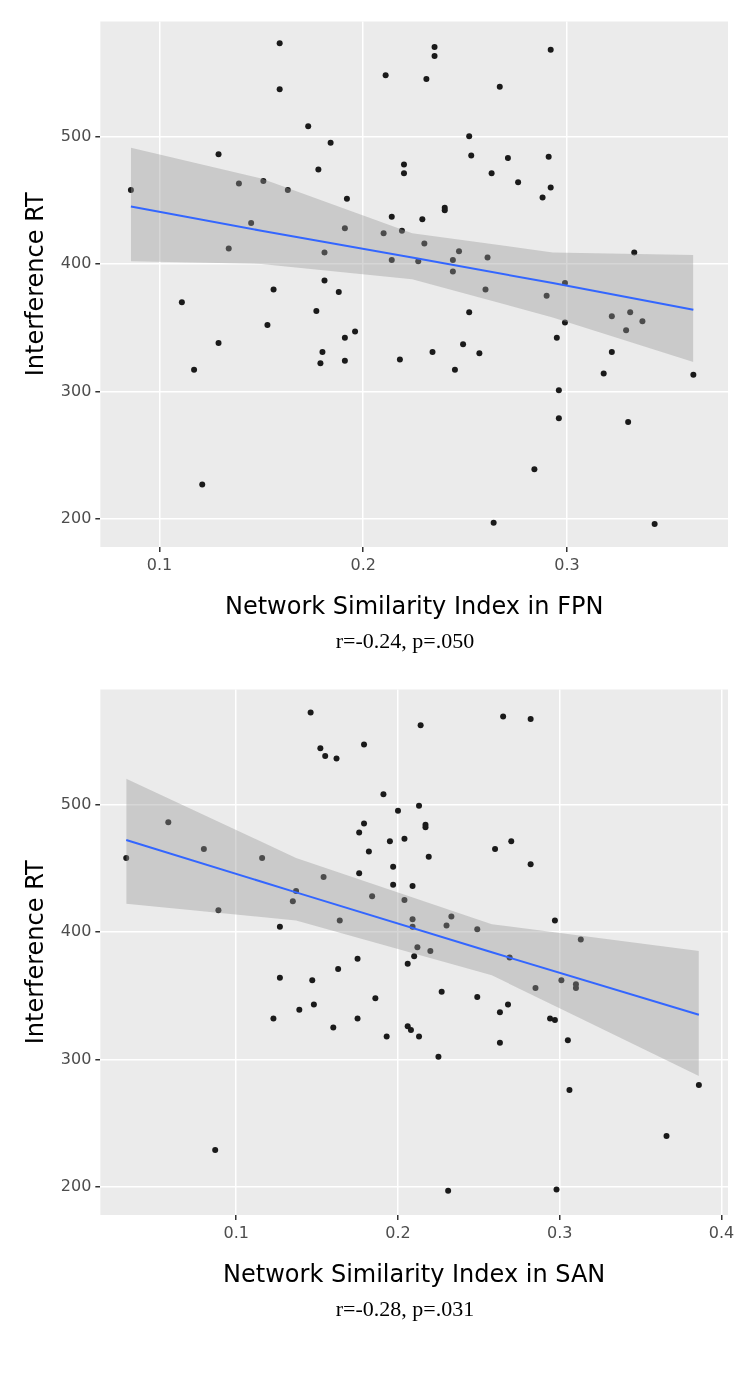 The width and height of the screenshot is (750, 1384). Describe the element at coordinates (405, 1309) in the screenshot. I see `text: r=-0.28, p=.031` at that location.